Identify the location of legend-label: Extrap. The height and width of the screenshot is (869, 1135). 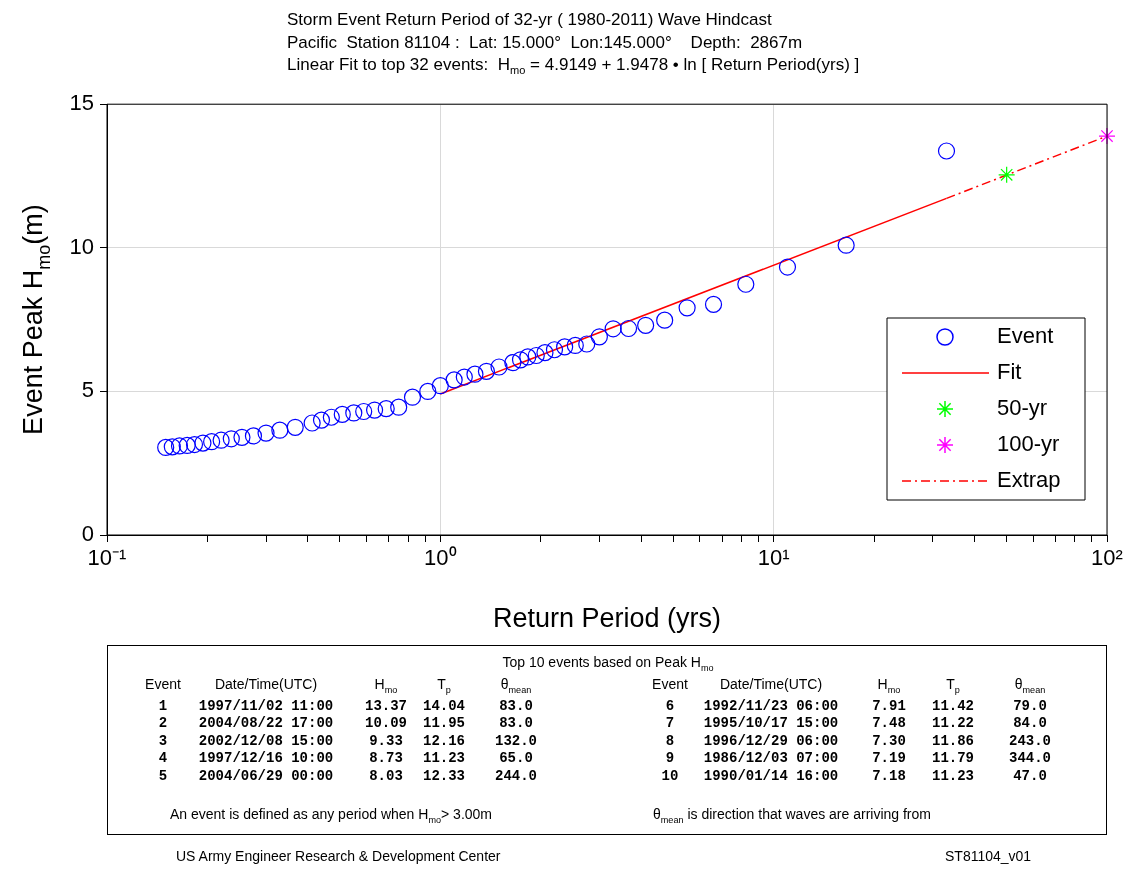
(1029, 480).